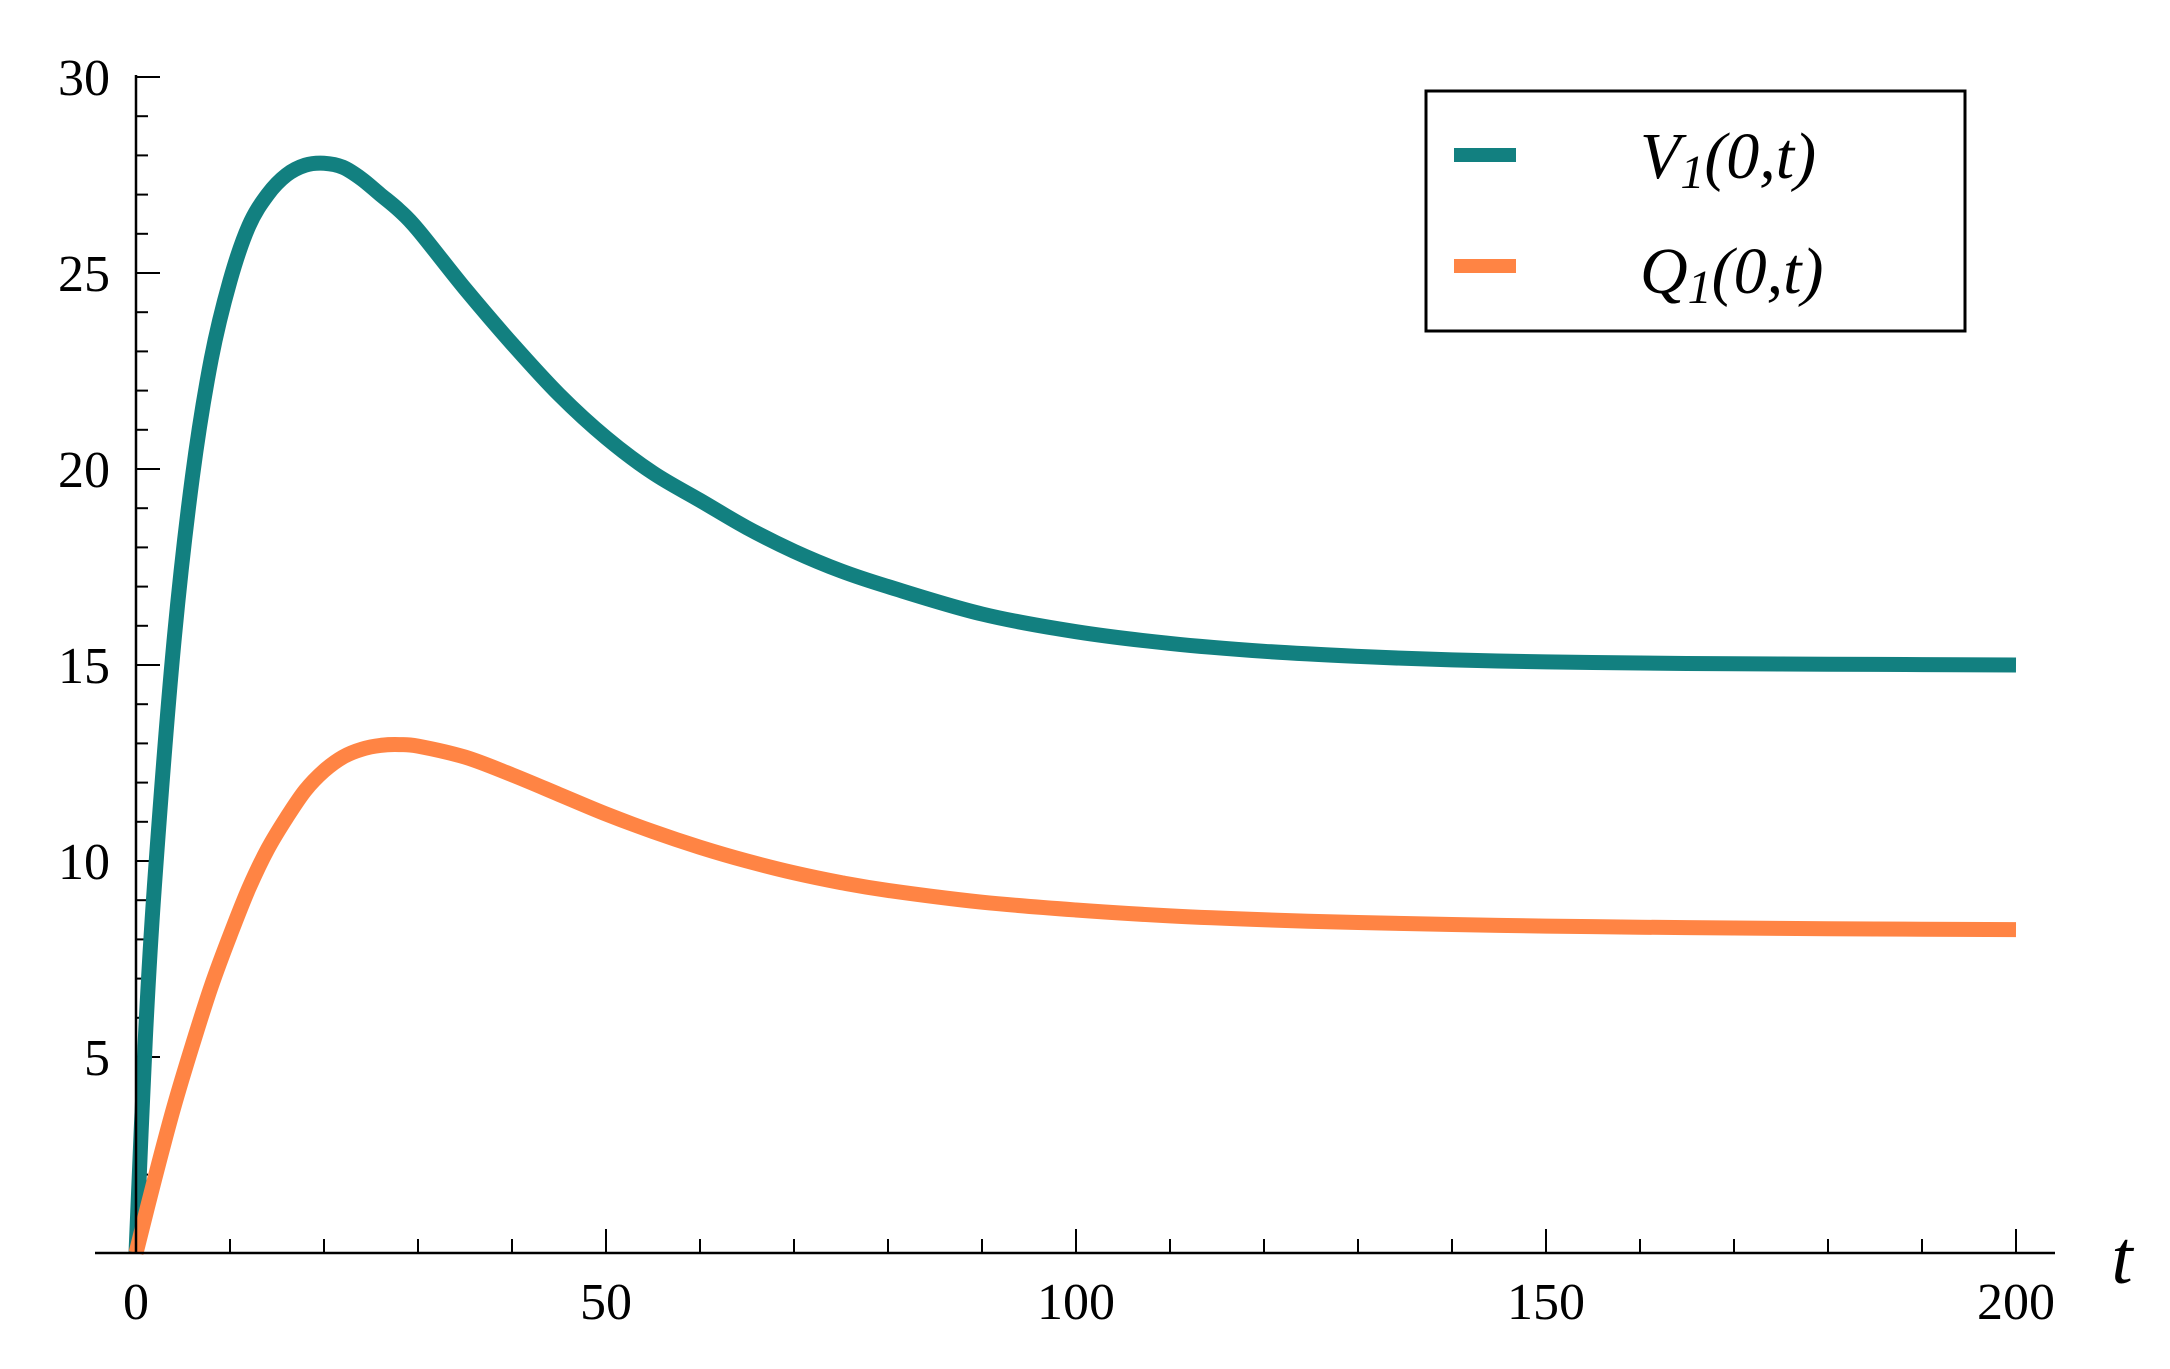 The image size is (2170, 1369). What do you see at coordinates (136, 1302) in the screenshot?
I see `x-tick-label: 0` at bounding box center [136, 1302].